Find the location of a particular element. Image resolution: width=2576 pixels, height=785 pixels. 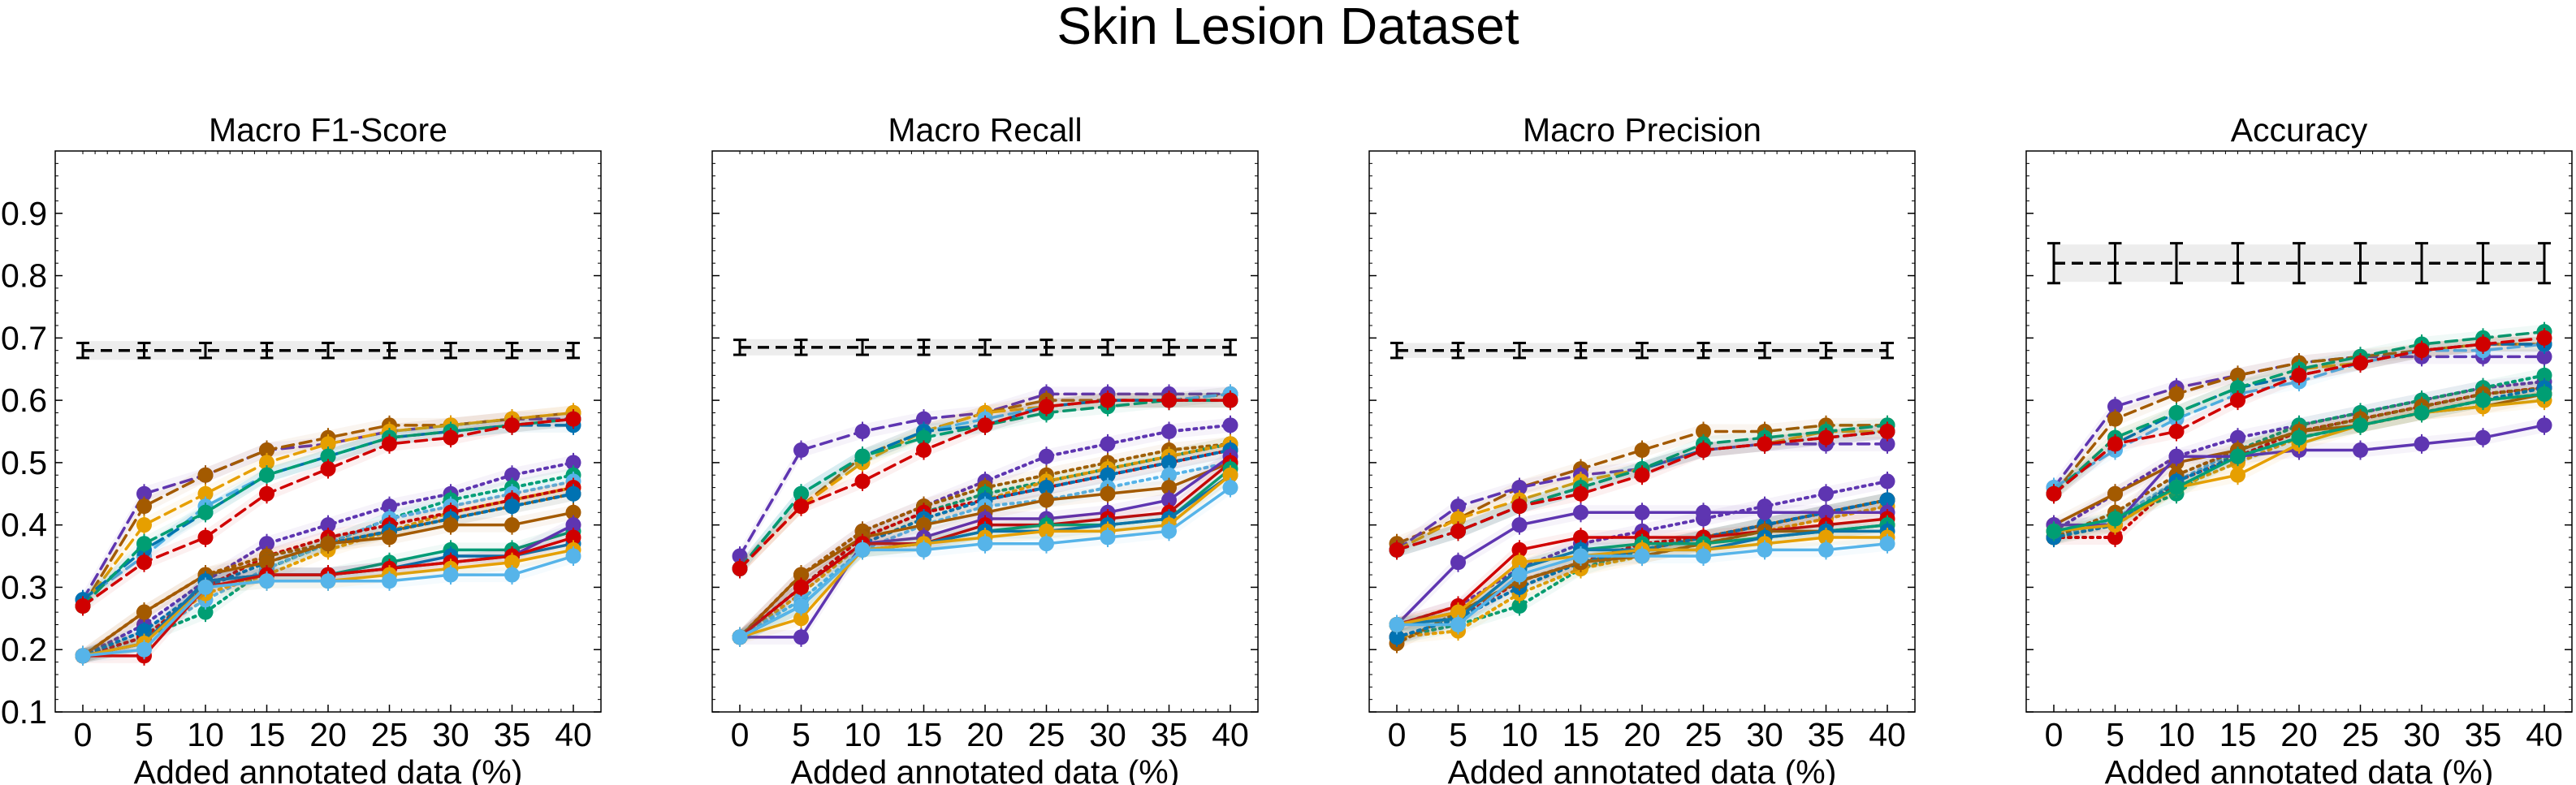

y-tick-label: 0.8 is located at coordinates (24, 276).